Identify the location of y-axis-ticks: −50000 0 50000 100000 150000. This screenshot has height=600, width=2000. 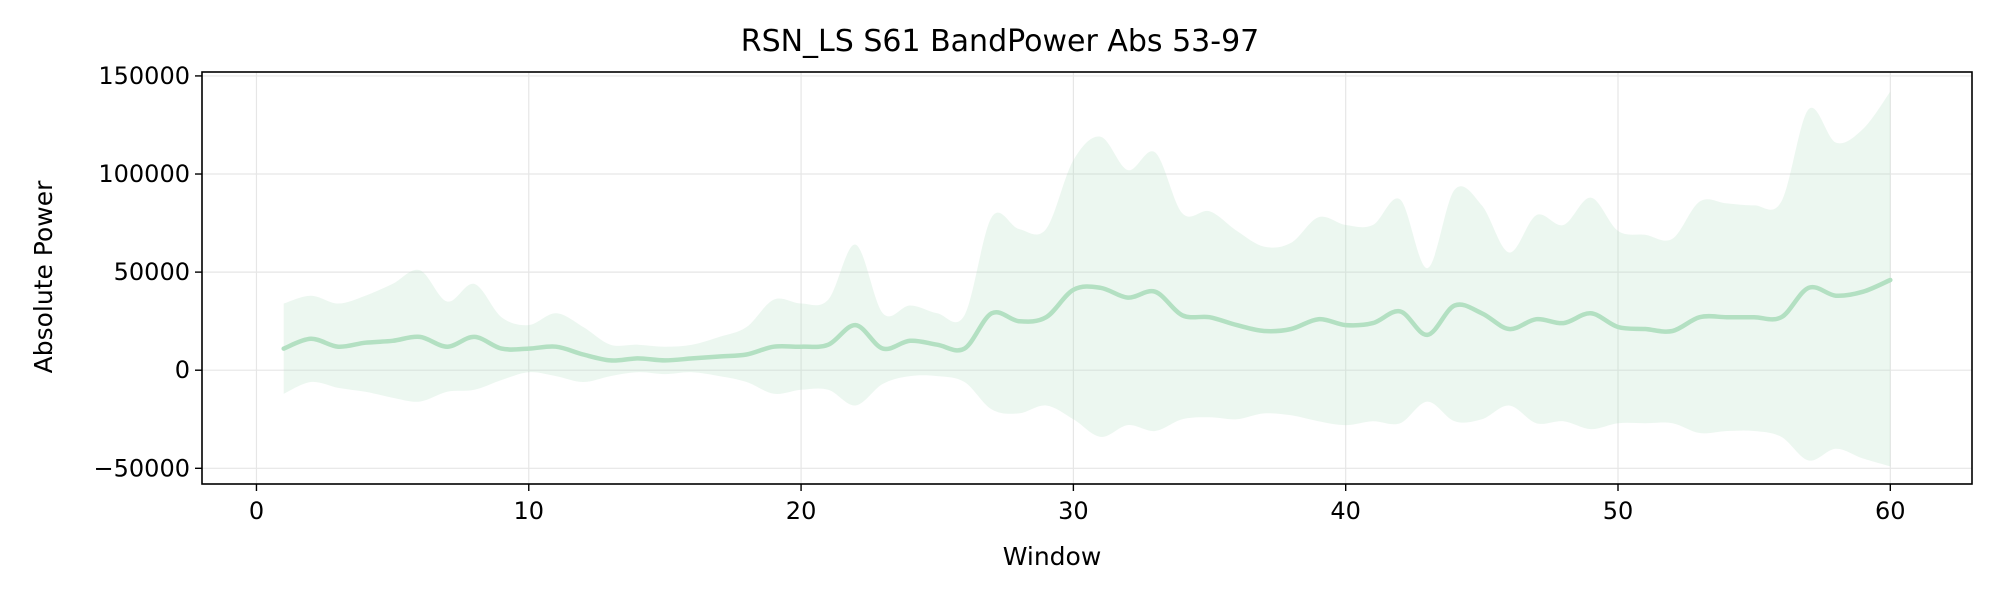
(148, 272).